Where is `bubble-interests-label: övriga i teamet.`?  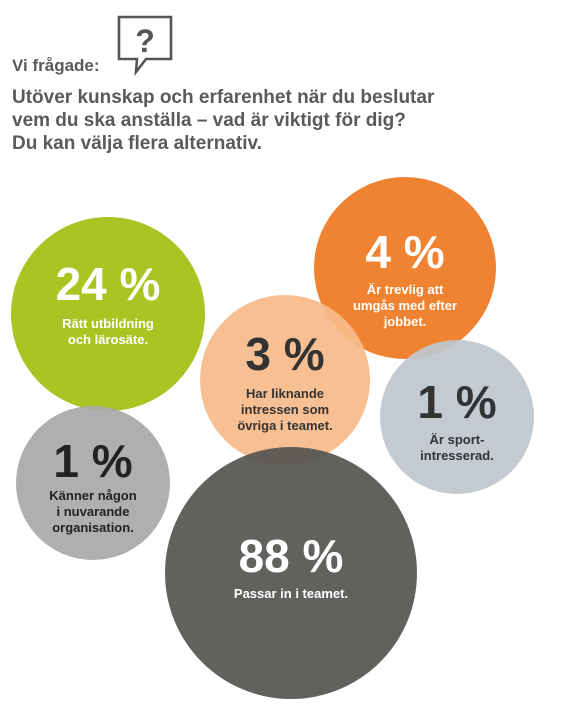
bubble-interests-label: övriga i teamet. is located at coordinates (284, 425).